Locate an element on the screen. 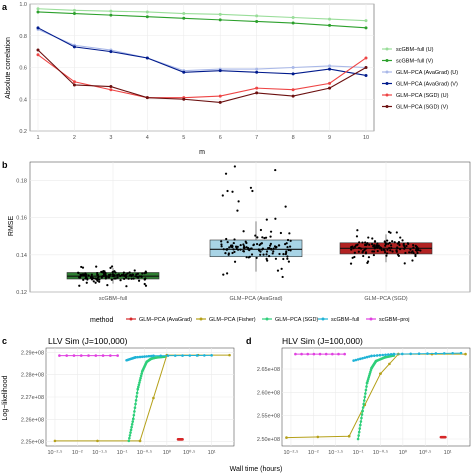 The image size is (474, 475). x-tick-label: 10¹ is located at coordinates (448, 453).